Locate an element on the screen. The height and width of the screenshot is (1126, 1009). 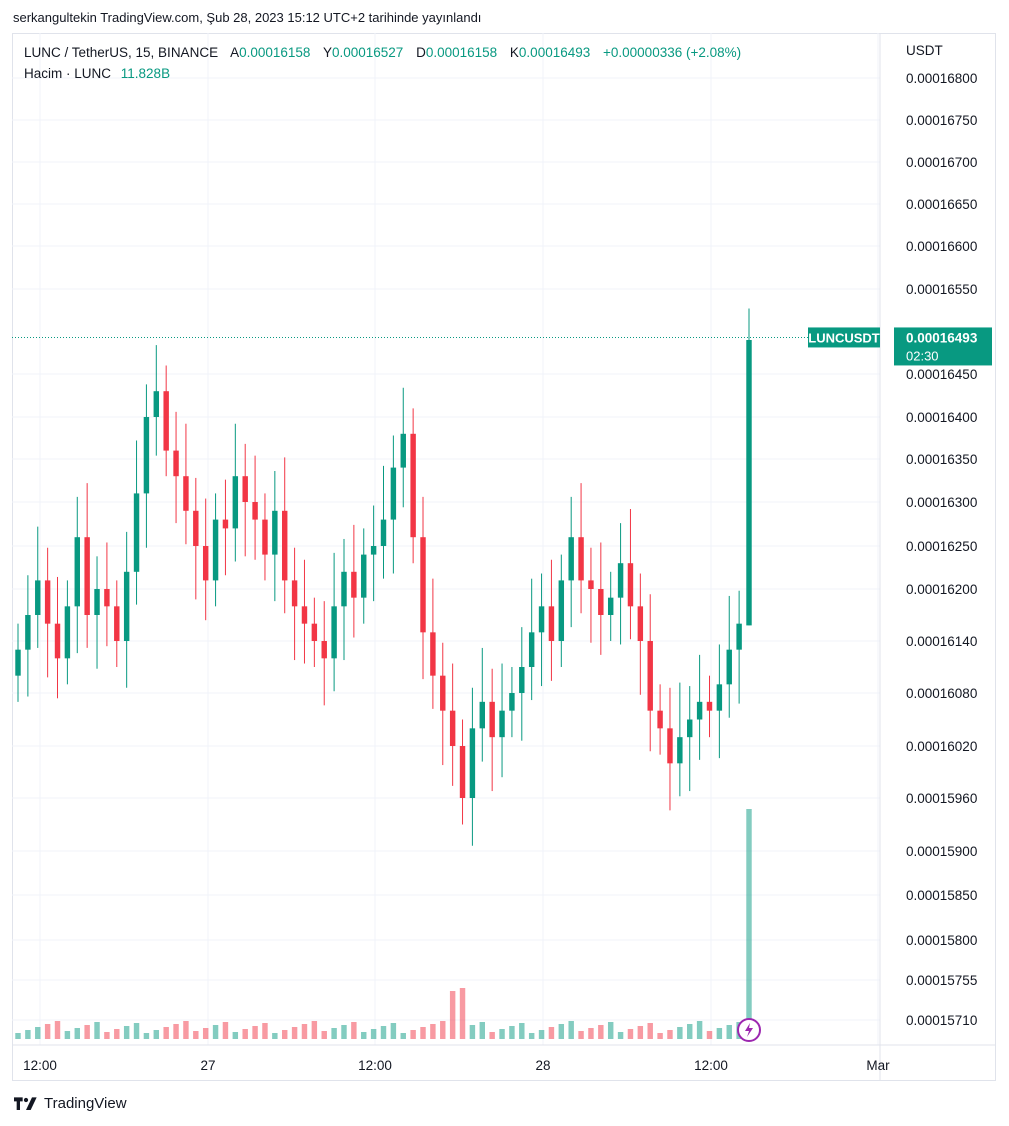
volume-value: 11.828B is located at coordinates (145, 73).